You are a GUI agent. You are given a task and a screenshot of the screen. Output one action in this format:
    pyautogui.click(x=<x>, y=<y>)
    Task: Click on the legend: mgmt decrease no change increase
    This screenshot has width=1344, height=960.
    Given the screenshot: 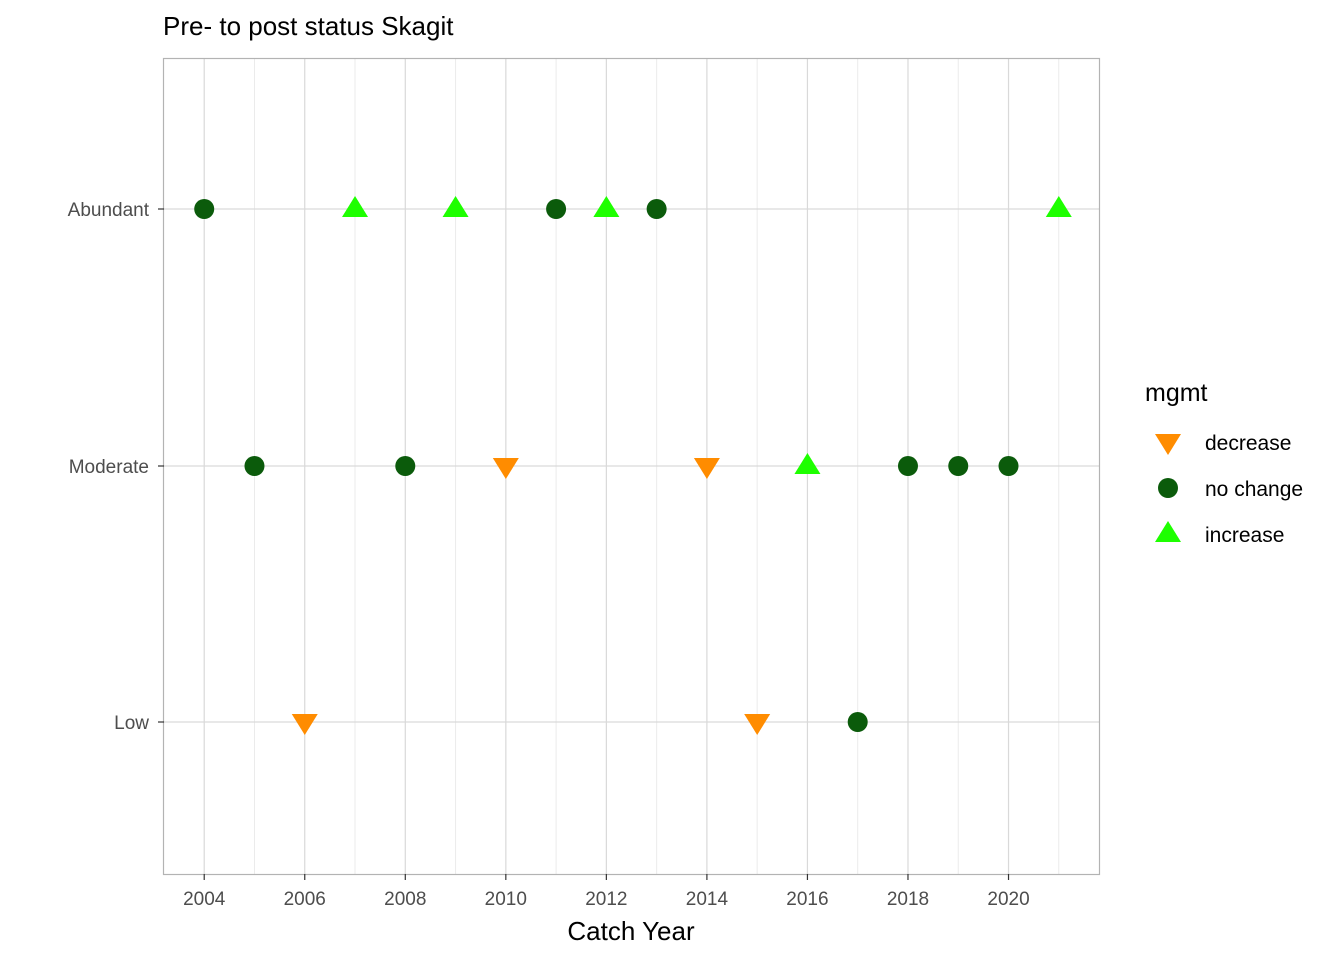 What is the action you would take?
    pyautogui.click(x=1224, y=463)
    